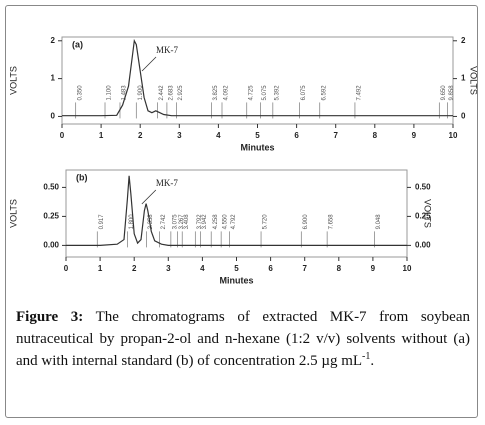 The image size is (485, 425). What do you see at coordinates (266, 222) in the screenshot?
I see `peak-label: 5.720` at bounding box center [266, 222].